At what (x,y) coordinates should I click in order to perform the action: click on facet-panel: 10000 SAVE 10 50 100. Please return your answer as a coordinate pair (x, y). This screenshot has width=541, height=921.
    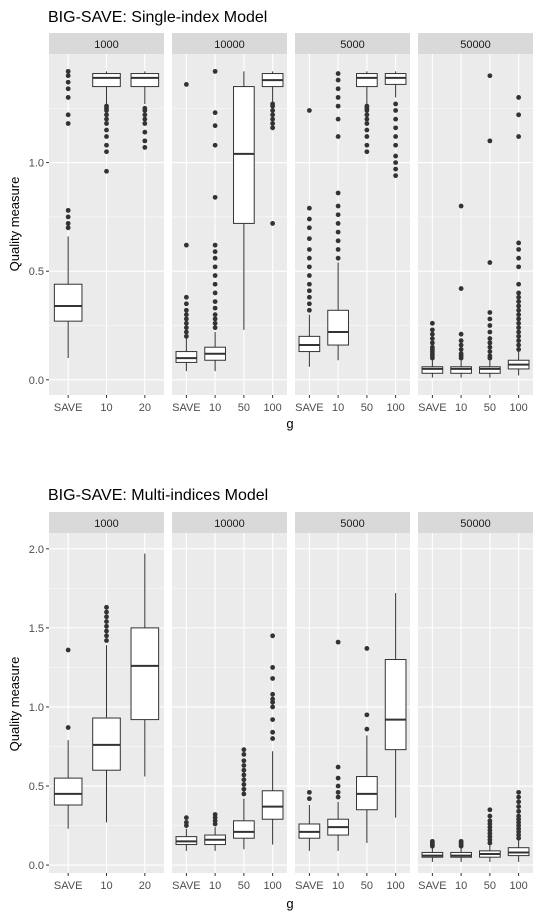
    Looking at the image, I should click on (229, 702).